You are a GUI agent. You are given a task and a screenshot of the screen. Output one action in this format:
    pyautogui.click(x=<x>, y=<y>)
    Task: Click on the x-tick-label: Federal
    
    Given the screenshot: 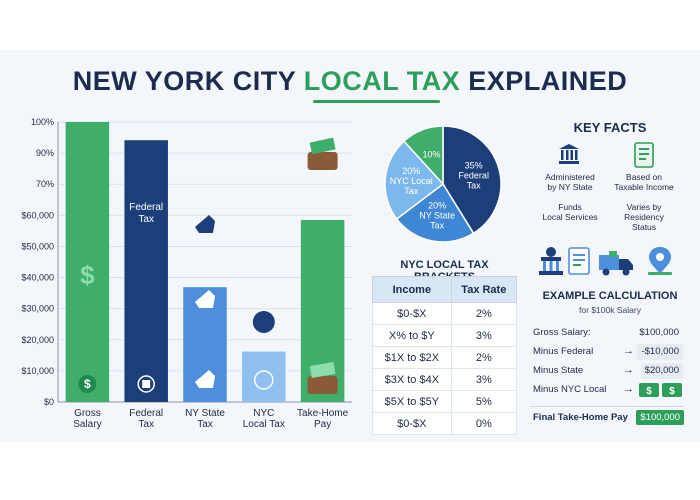 What is the action you would take?
    pyautogui.click(x=146, y=413)
    